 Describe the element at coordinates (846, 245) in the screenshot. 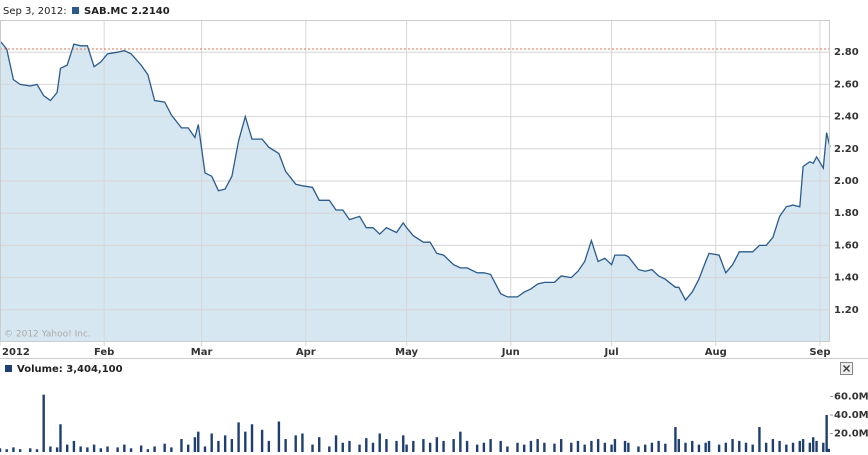

I see `y-tick-label: 1.60` at that location.